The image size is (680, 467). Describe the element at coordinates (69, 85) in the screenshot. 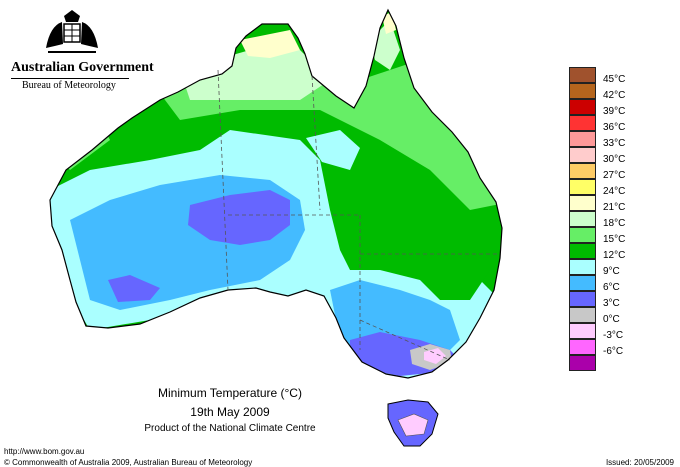

I see `bureau-name: Bureau of Meteorology` at that location.